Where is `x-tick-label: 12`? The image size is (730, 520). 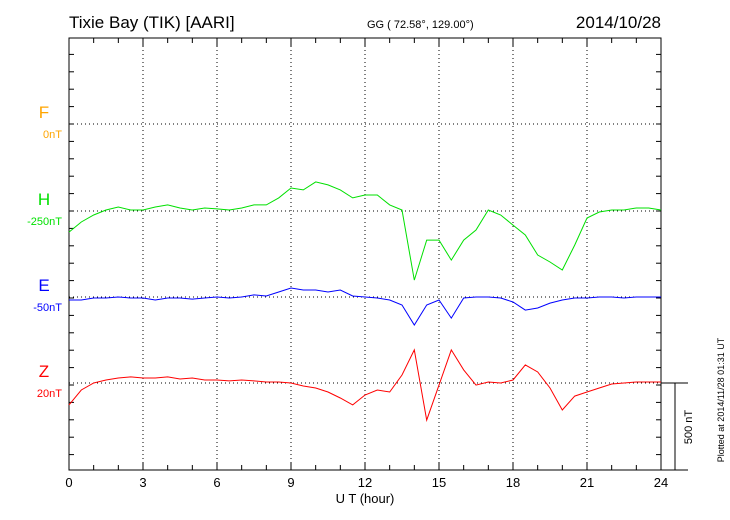 x-tick-label: 12 is located at coordinates (365, 482).